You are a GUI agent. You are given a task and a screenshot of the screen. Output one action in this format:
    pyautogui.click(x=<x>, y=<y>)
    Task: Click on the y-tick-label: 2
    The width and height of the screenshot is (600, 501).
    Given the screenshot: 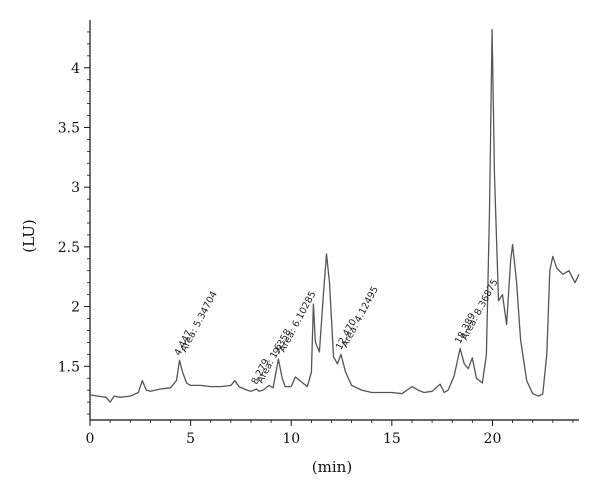 What is the action you would take?
    pyautogui.click(x=75, y=308)
    